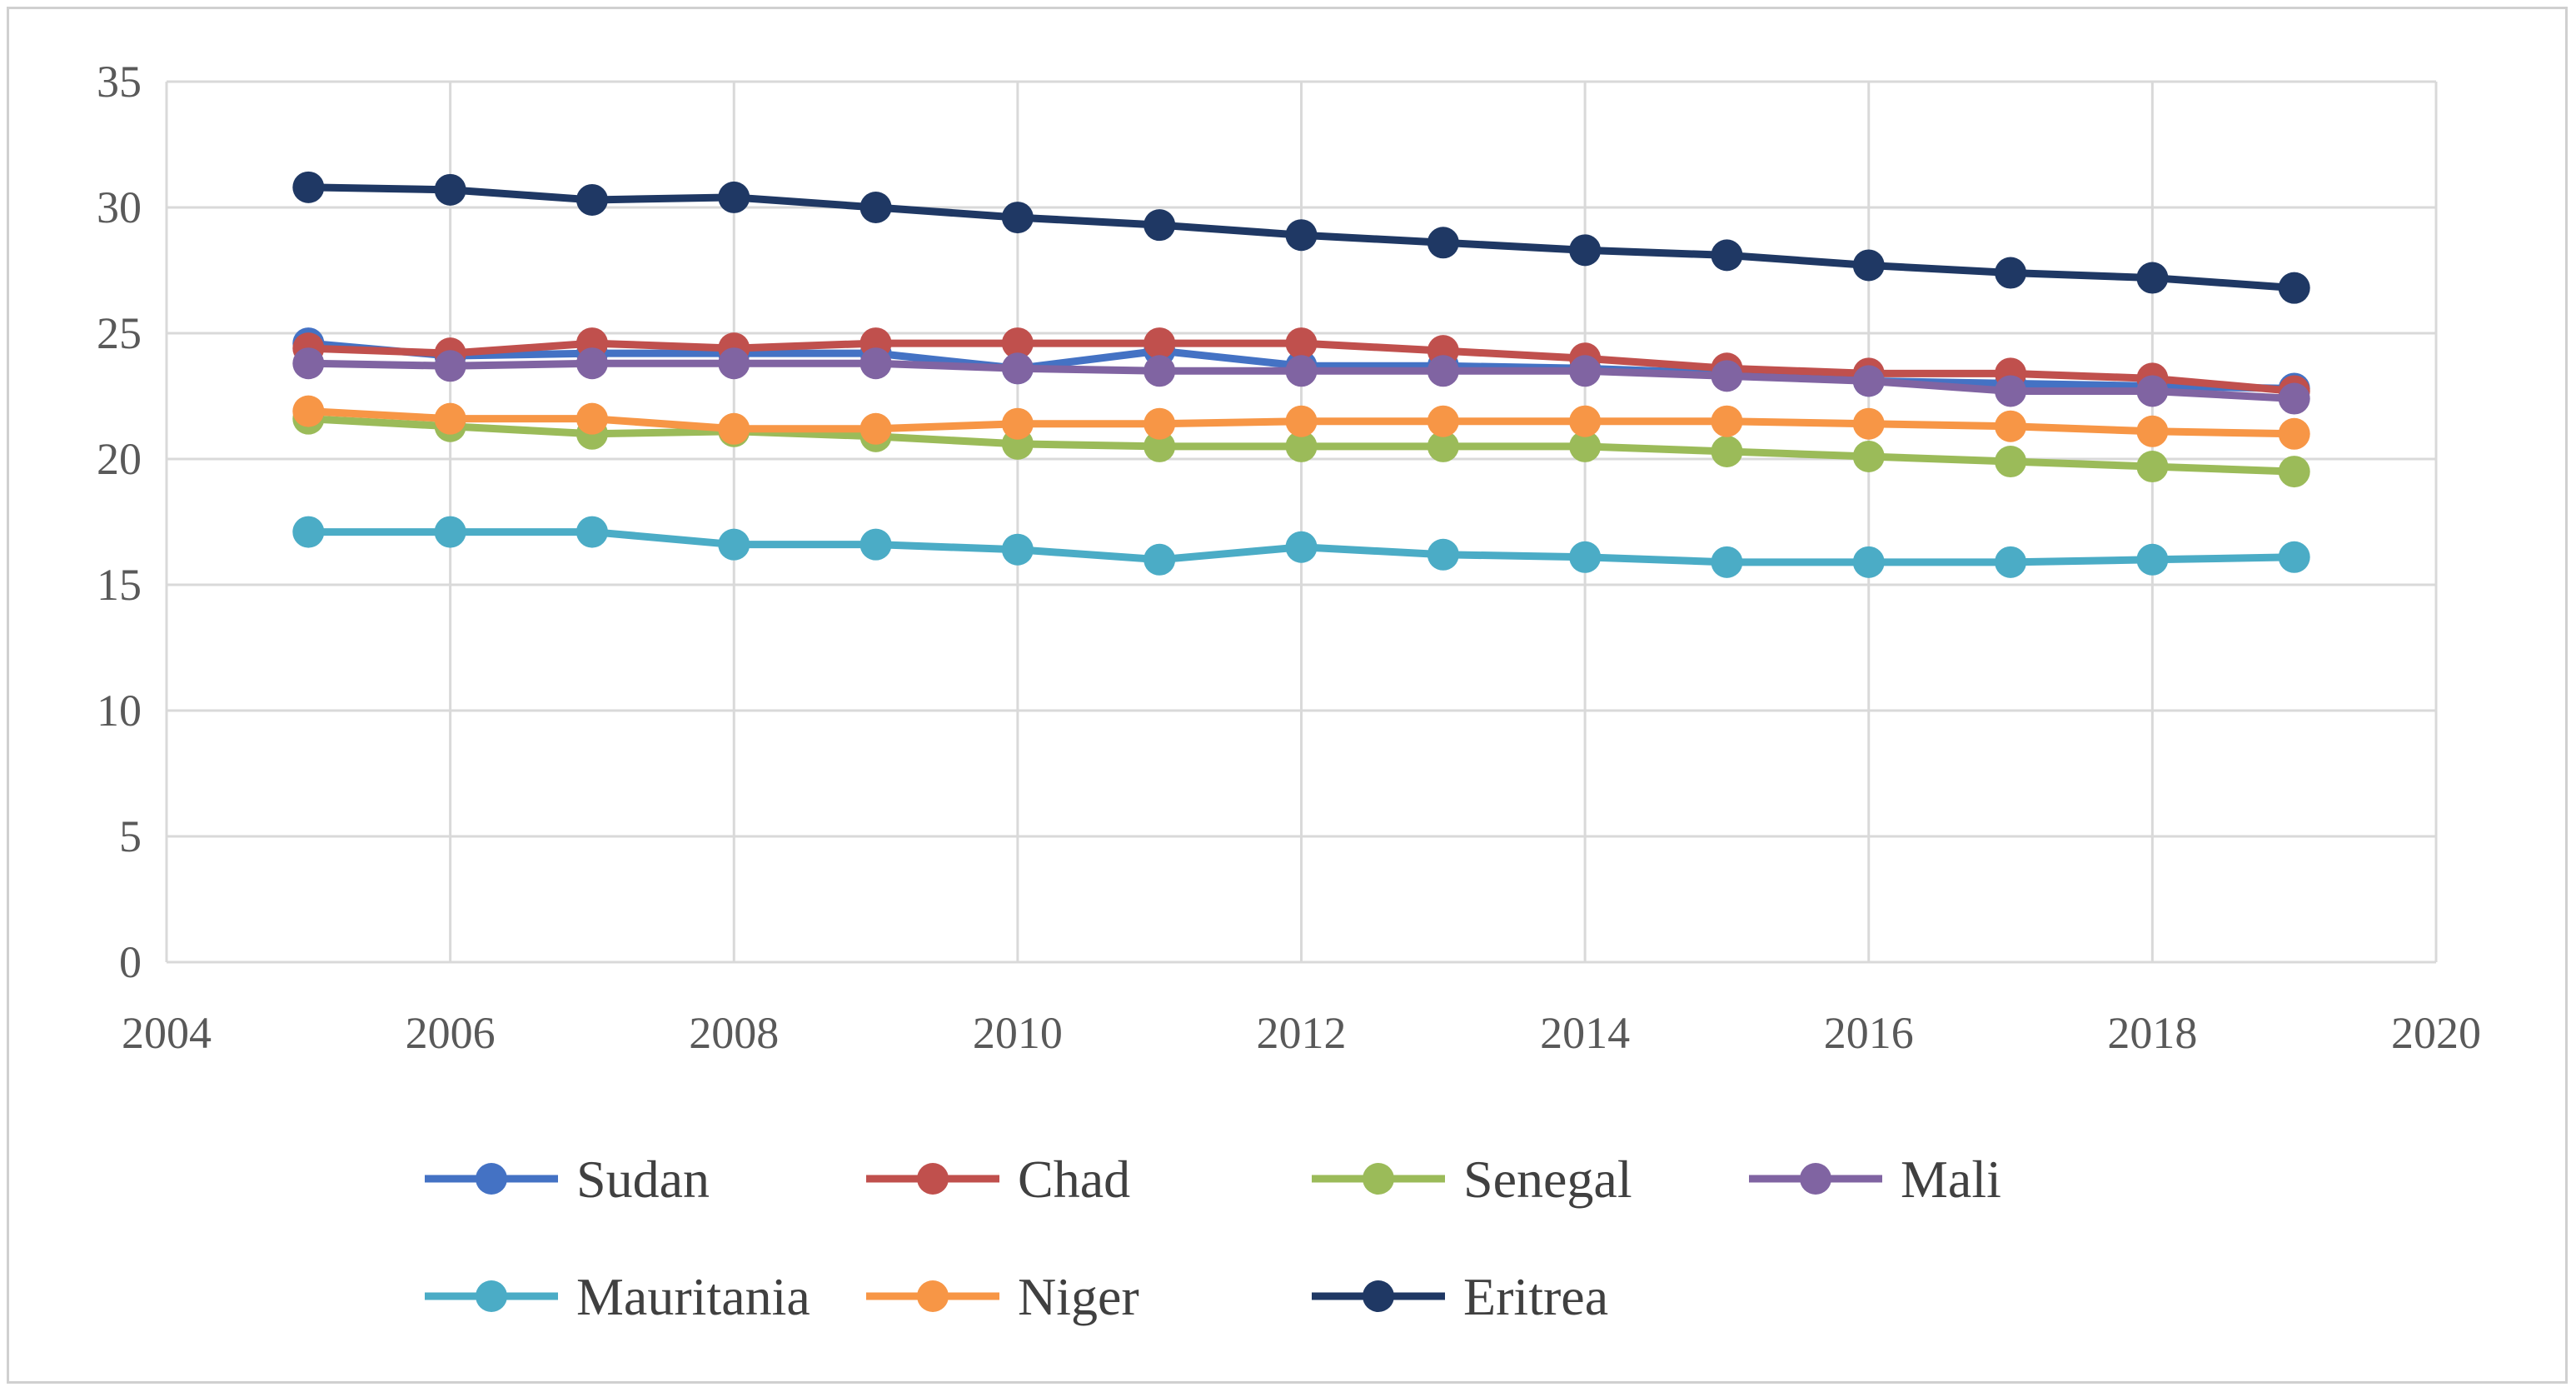  What do you see at coordinates (1547, 1180) in the screenshot?
I see `legend-label: Senegal` at bounding box center [1547, 1180].